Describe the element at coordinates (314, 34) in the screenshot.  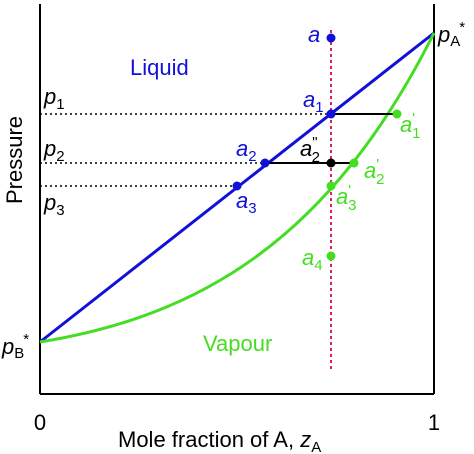
I see `label-a: a` at that location.